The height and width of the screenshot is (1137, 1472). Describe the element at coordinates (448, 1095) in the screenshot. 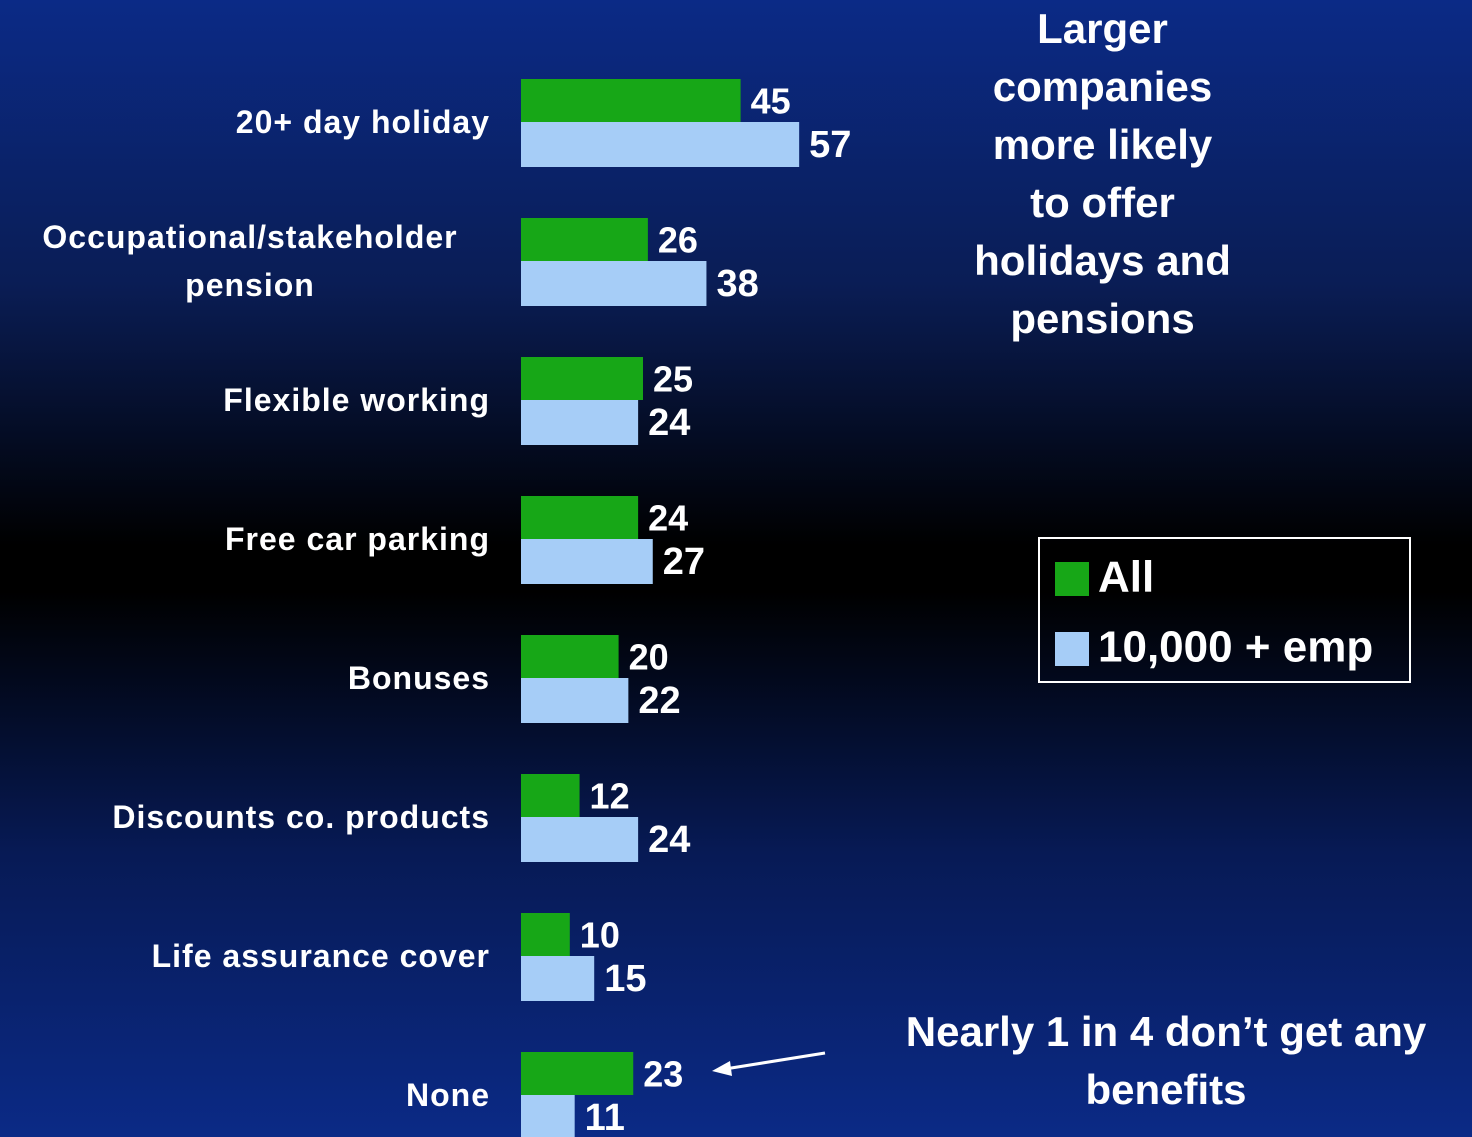

I see `category-label: None` at that location.